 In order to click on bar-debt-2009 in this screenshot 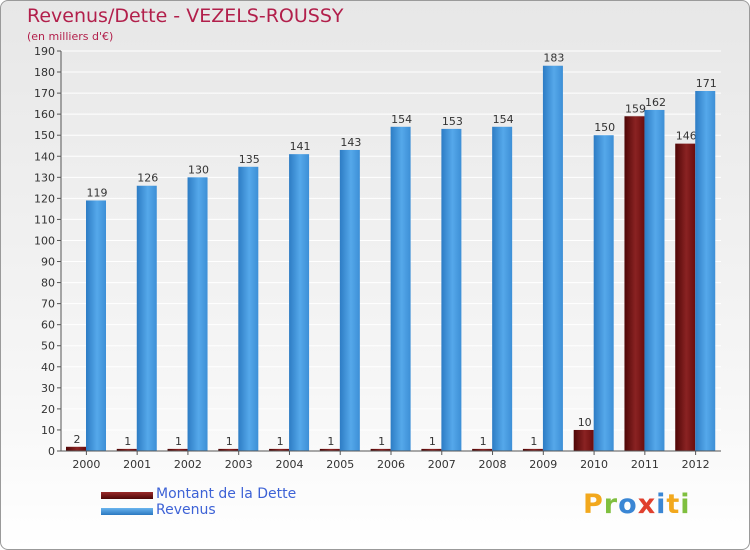, I will do `click(532, 449)`.